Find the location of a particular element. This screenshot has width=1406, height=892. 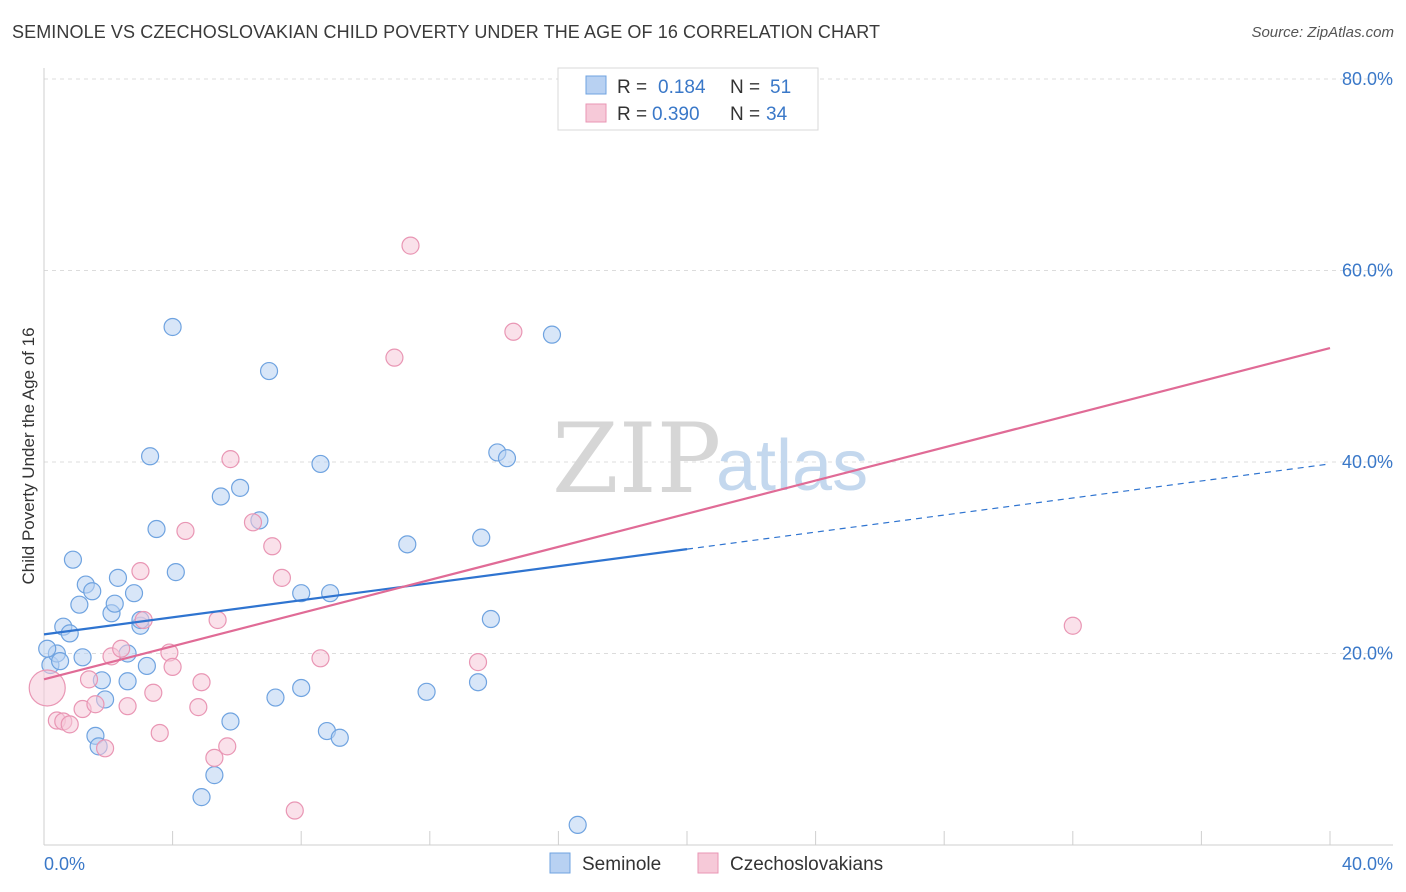

watermark-zip: ZIP is located at coordinates (636, 459).